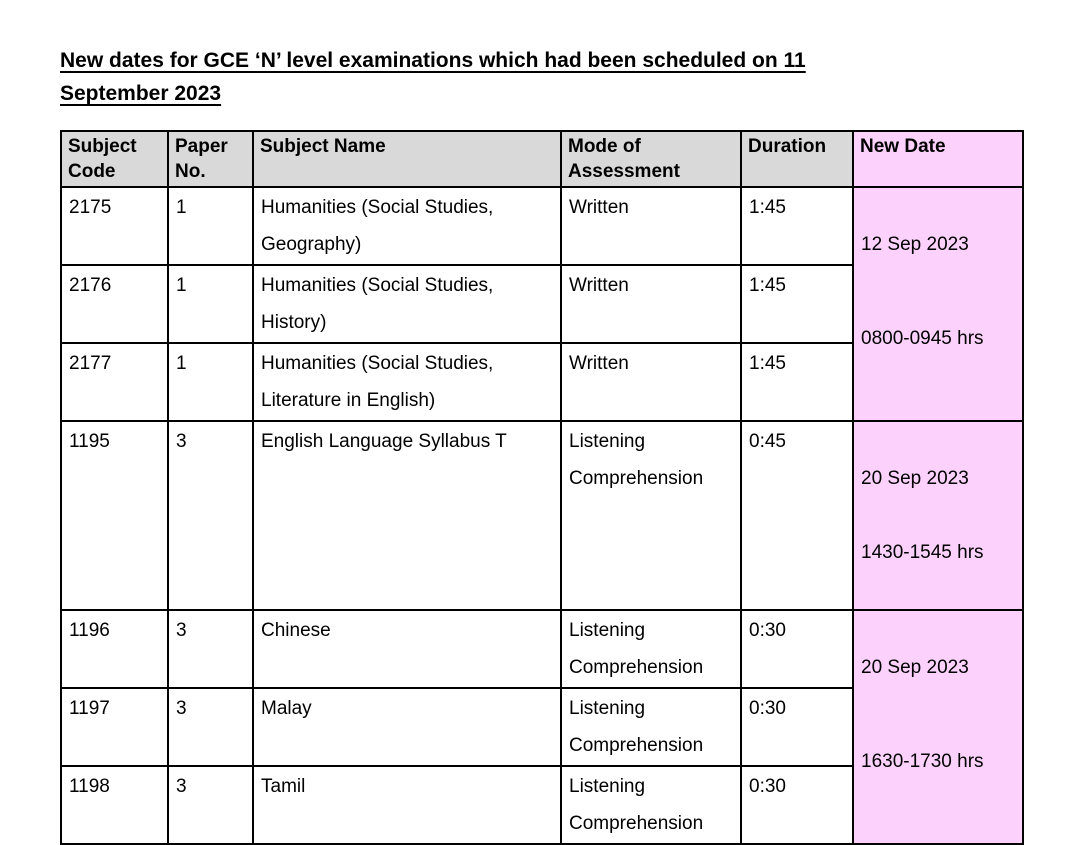 The height and width of the screenshot is (845, 1081). Describe the element at coordinates (114, 727) in the screenshot. I see `subject-code-cell: 1197` at that location.